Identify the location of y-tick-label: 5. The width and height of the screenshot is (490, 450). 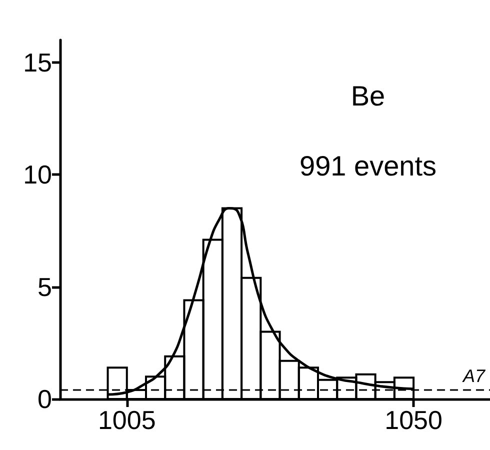
(45, 287).